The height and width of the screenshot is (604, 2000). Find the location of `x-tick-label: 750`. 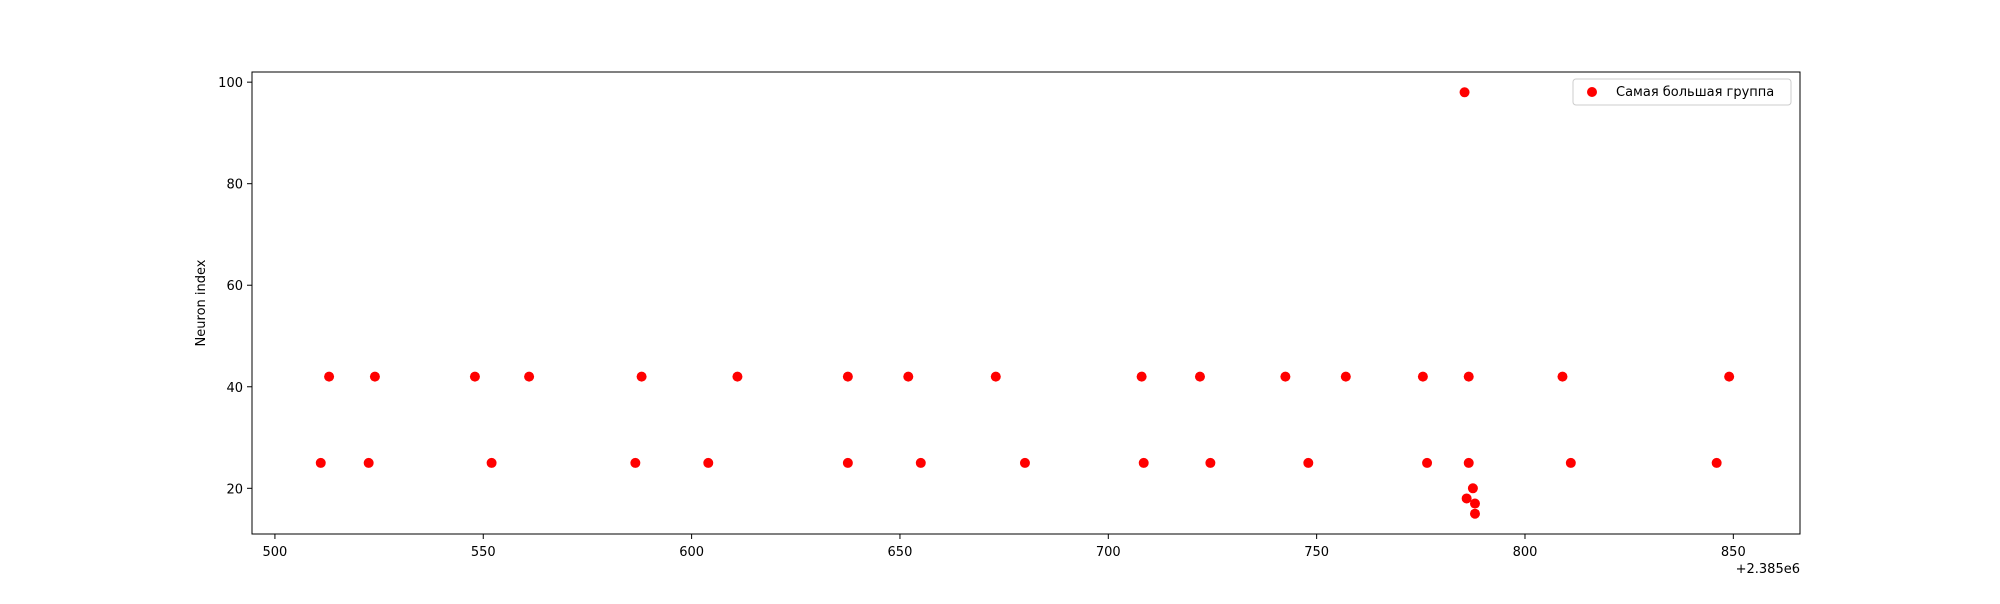

x-tick-label: 750 is located at coordinates (1316, 552).